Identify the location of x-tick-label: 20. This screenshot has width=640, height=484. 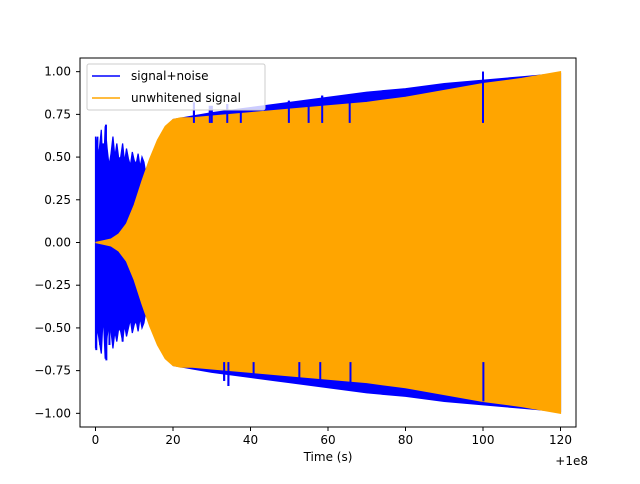
(172, 440).